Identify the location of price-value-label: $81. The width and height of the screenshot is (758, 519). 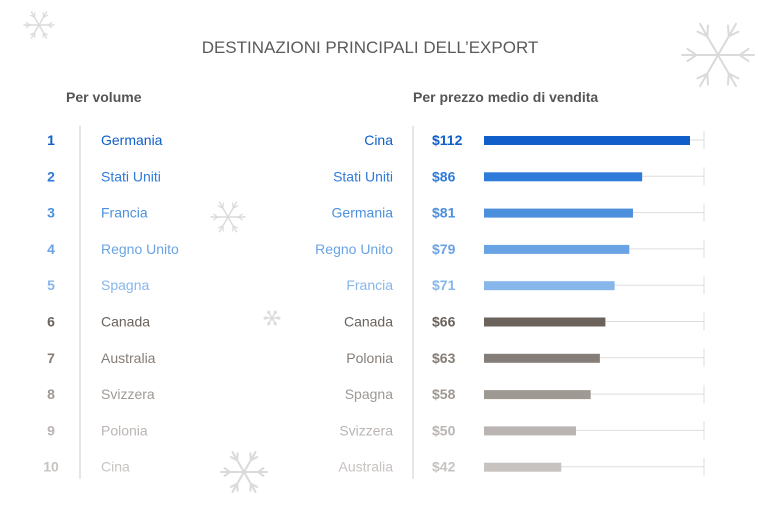
(444, 213).